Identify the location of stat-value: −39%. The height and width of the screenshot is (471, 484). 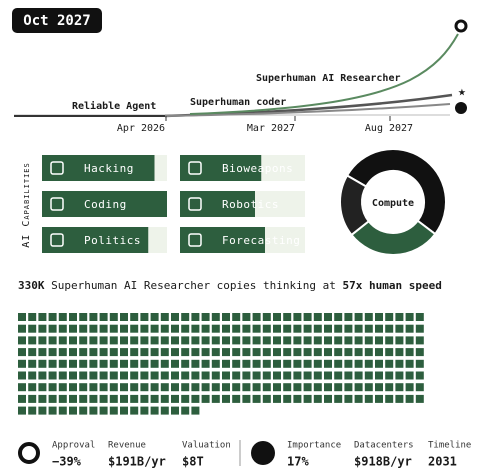
(67, 462).